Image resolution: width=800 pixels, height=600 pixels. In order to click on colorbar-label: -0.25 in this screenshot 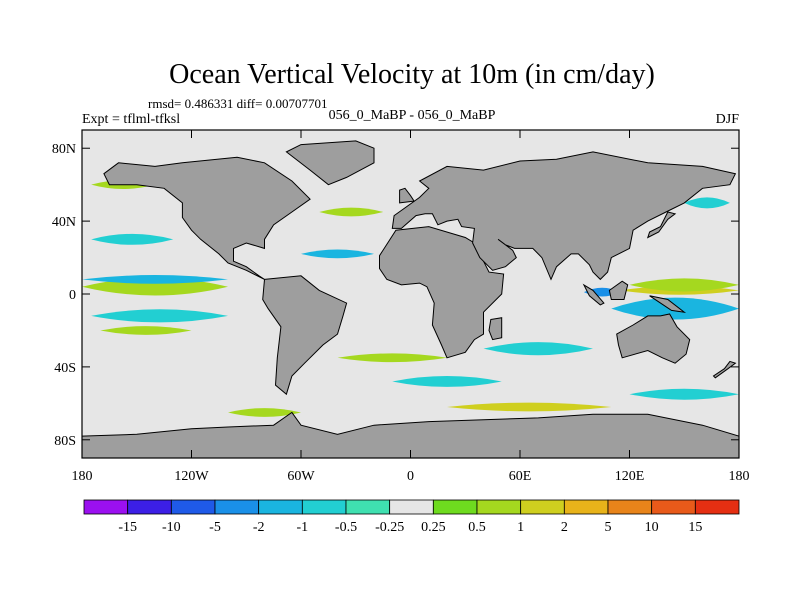, I will do `click(389, 527)`.